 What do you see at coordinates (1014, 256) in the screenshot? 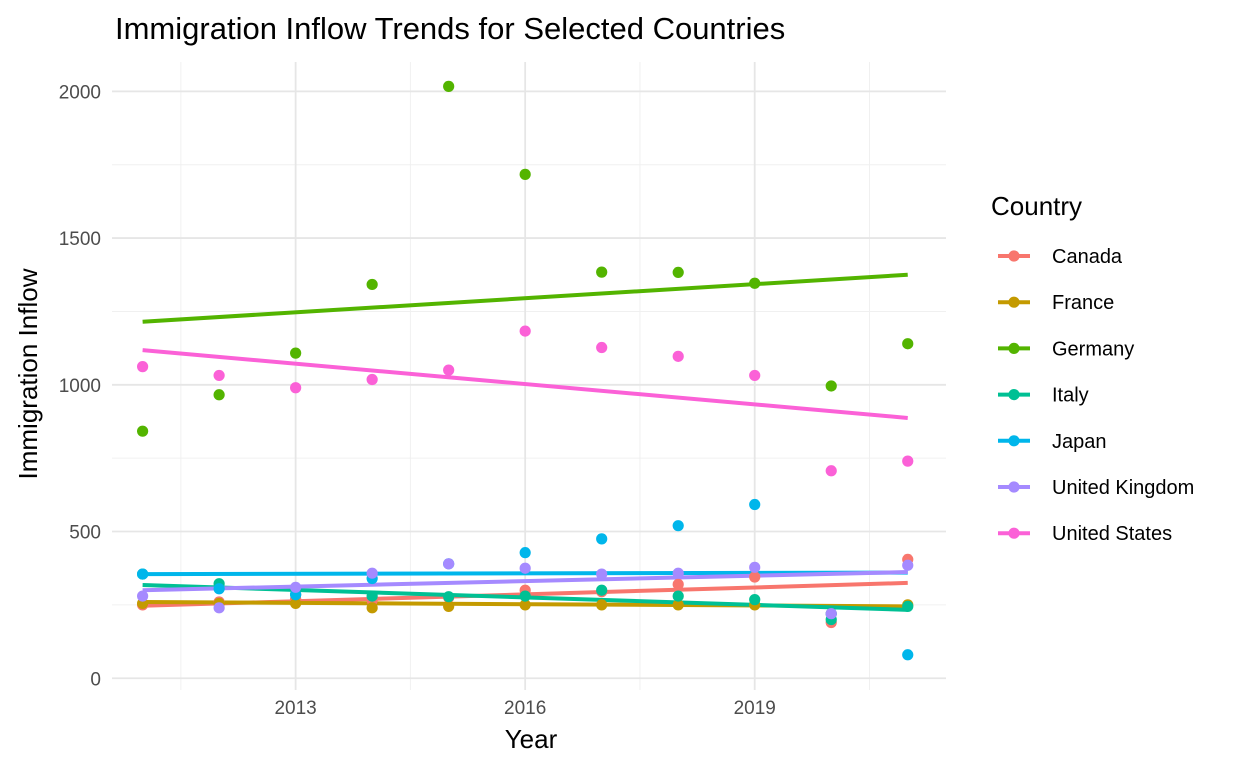
I see `legend-dot-canada` at bounding box center [1014, 256].